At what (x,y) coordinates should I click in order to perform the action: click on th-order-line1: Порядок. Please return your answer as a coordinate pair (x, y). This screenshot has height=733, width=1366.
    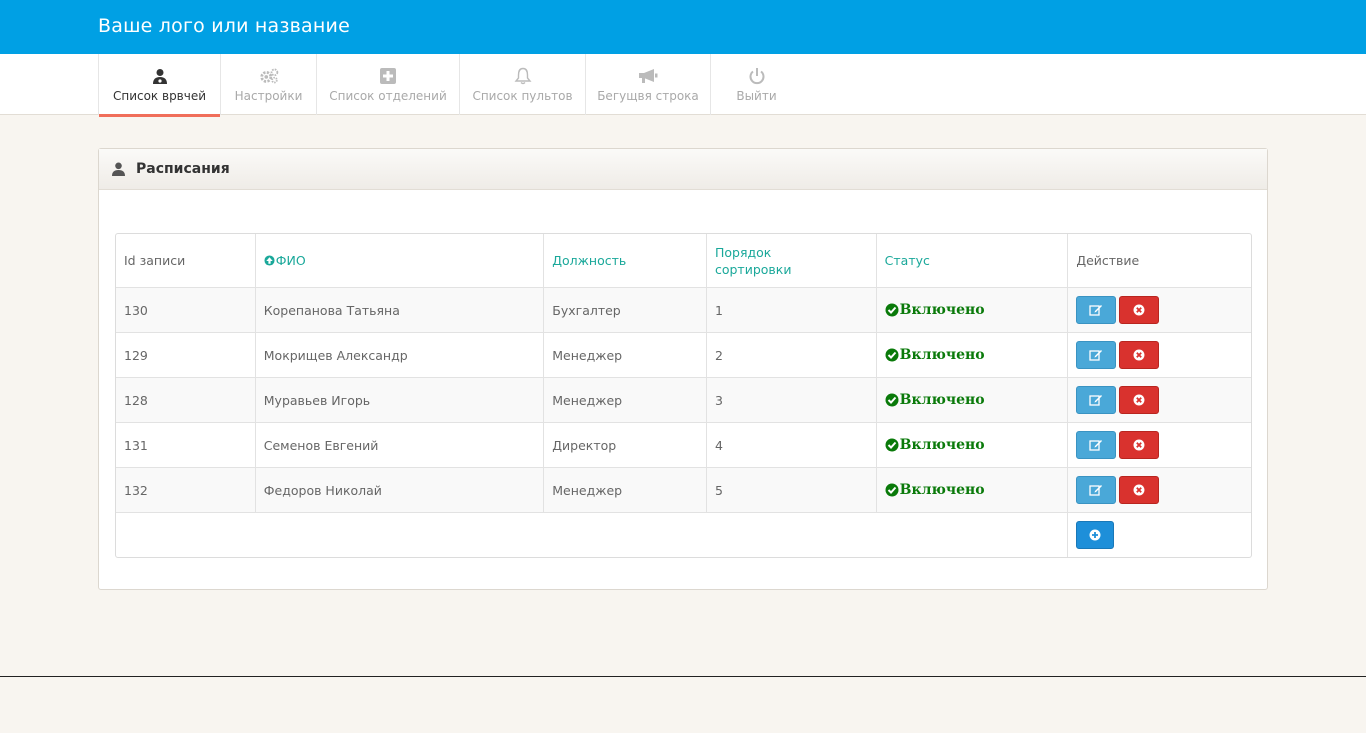
    Looking at the image, I should click on (743, 252).